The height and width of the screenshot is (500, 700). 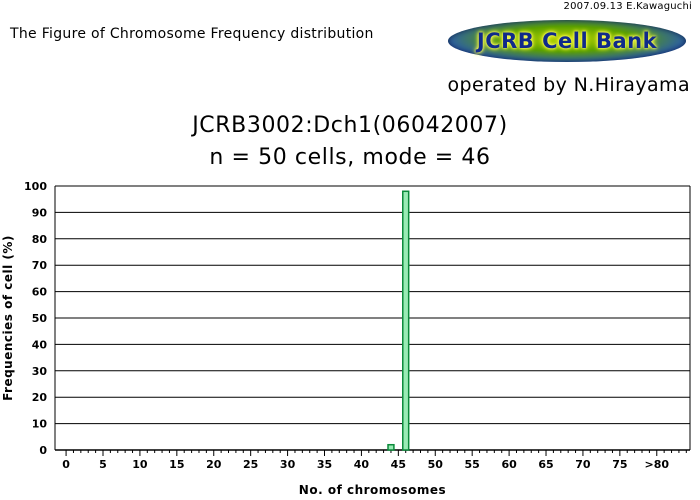 I want to click on y-tick-label: 40, so click(x=40, y=344).